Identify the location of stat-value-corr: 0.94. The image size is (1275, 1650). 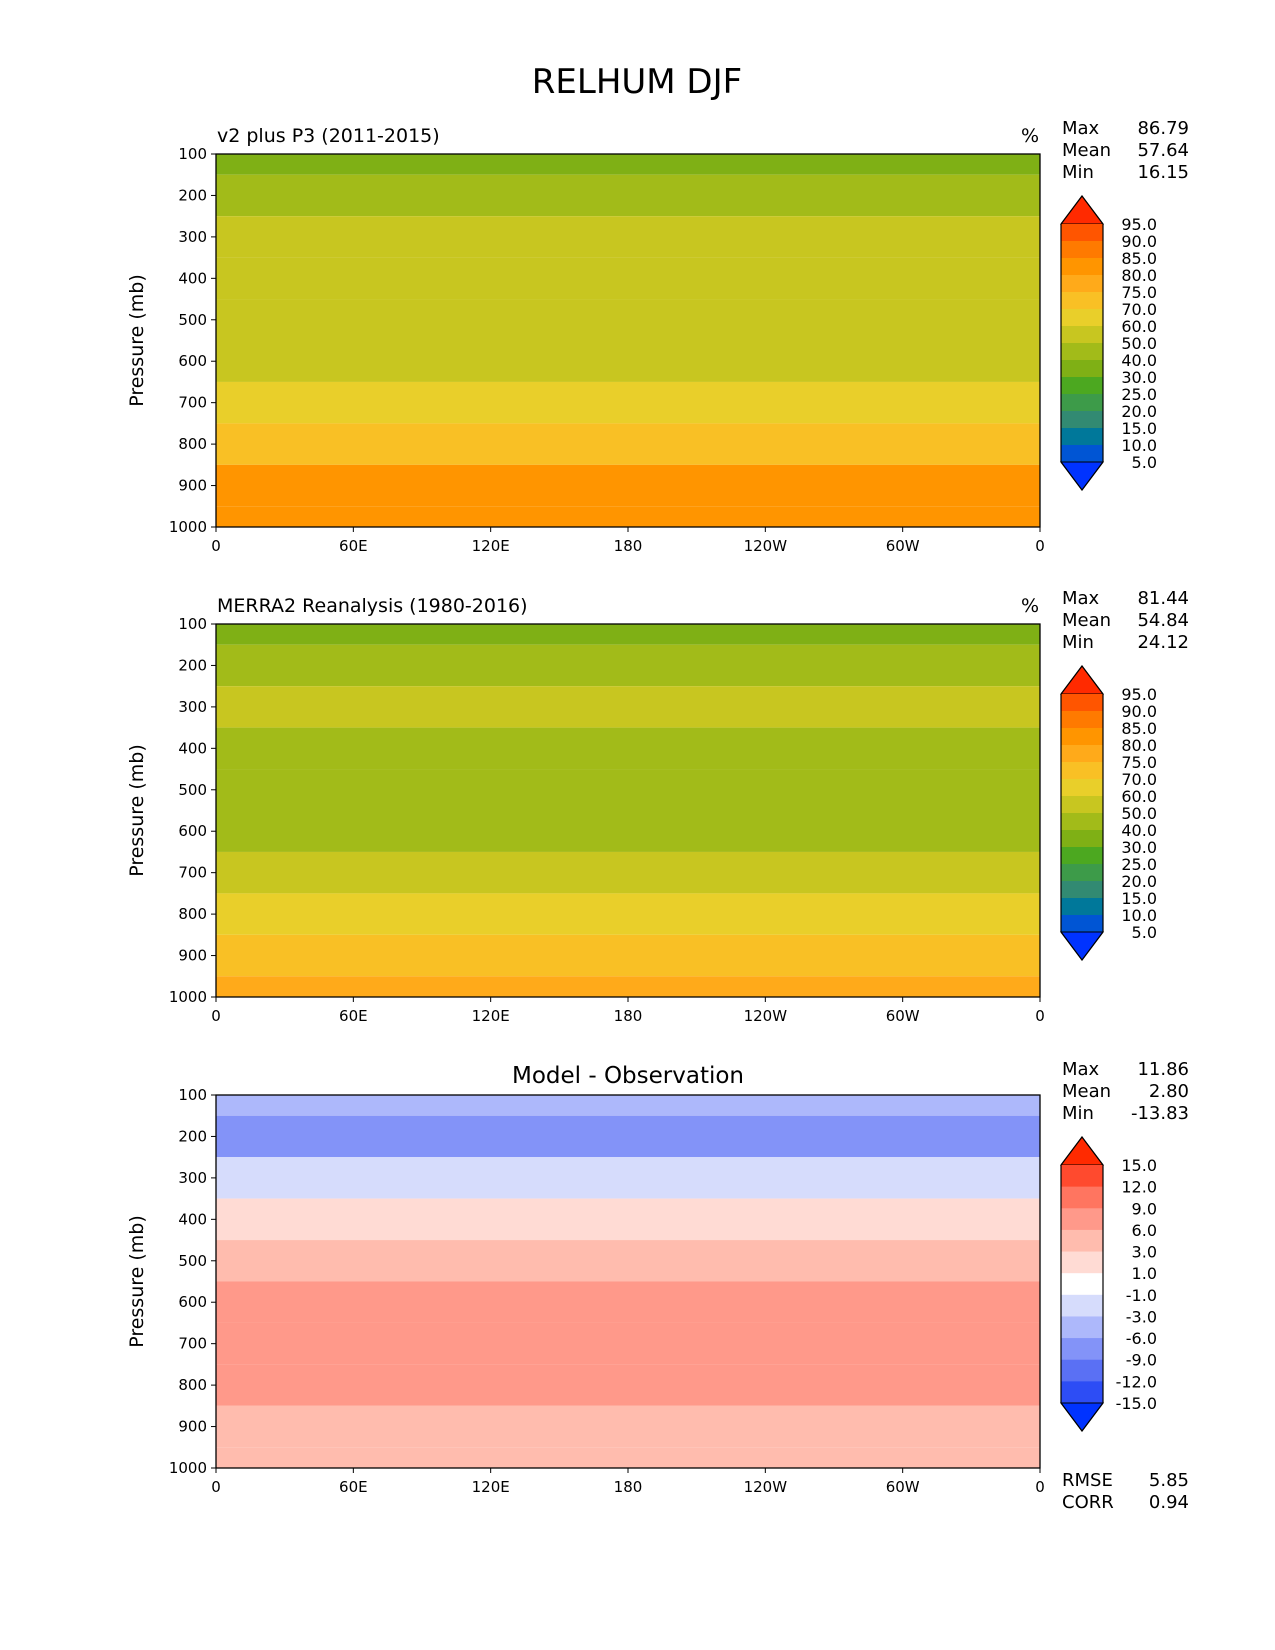
(1169, 1502).